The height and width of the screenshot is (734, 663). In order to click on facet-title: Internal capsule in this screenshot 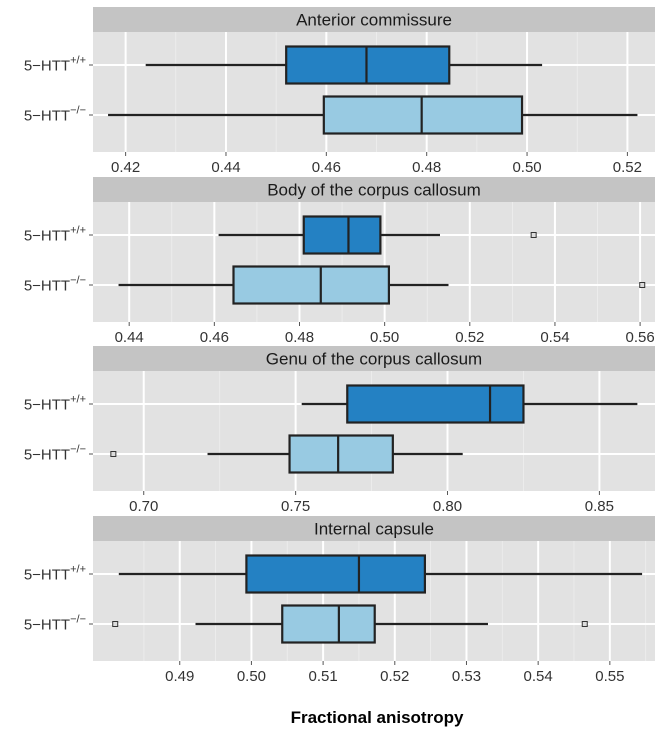, I will do `click(374, 529)`.